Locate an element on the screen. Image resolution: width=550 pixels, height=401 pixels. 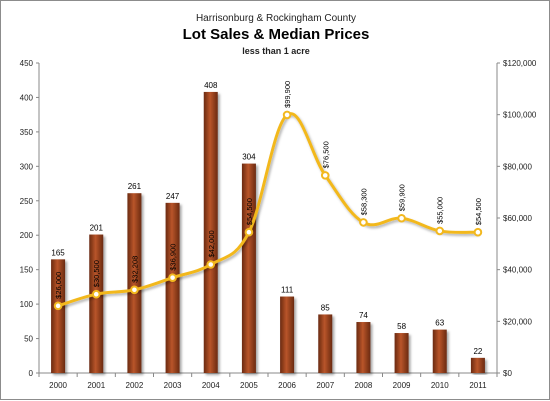
bar-value-label: 261 is located at coordinates (135, 186).